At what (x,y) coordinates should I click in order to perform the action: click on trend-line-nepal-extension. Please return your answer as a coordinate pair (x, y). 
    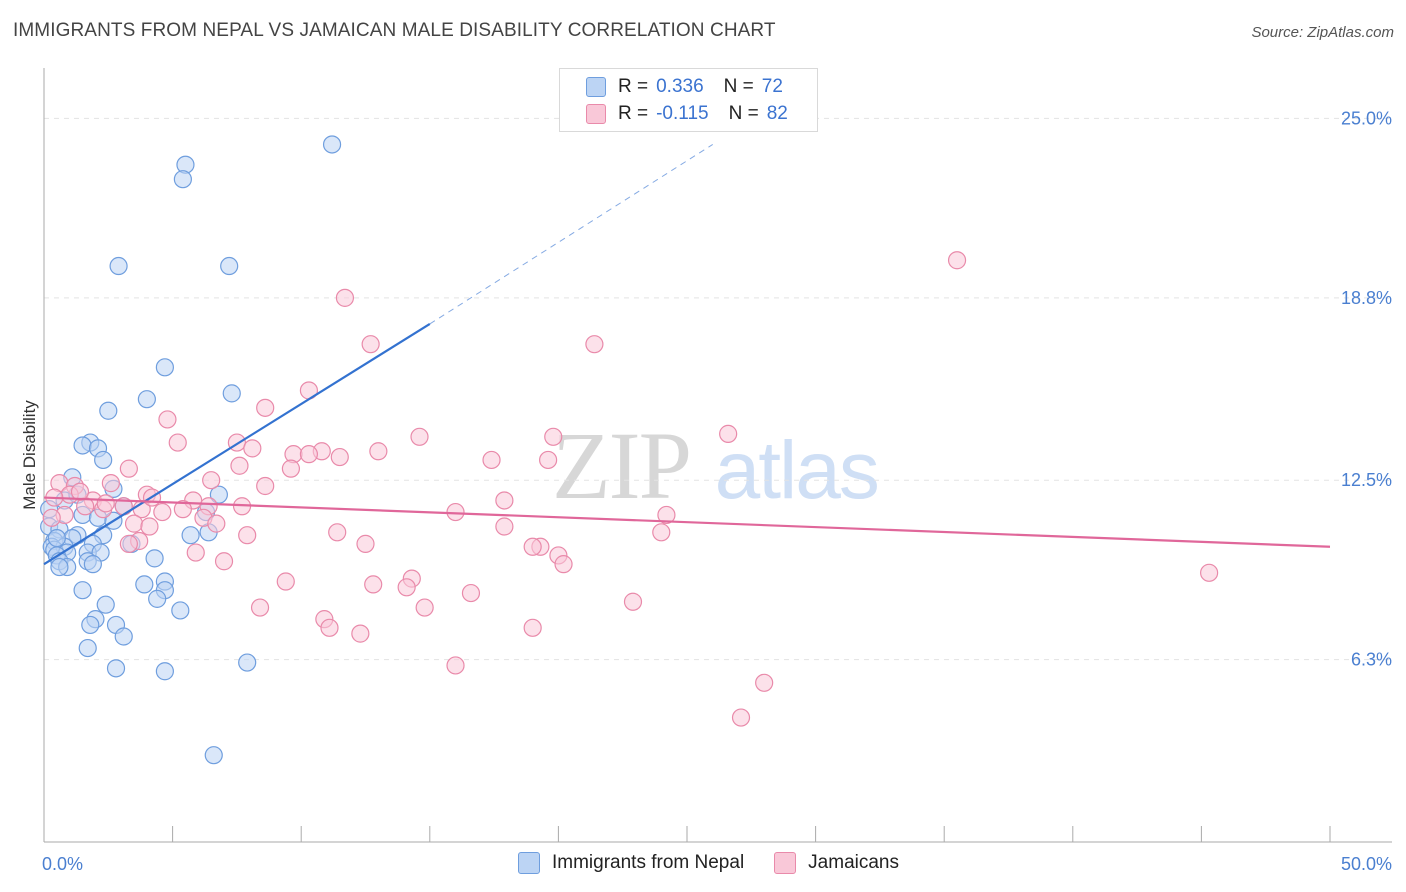
    Looking at the image, I should click on (571, 234).